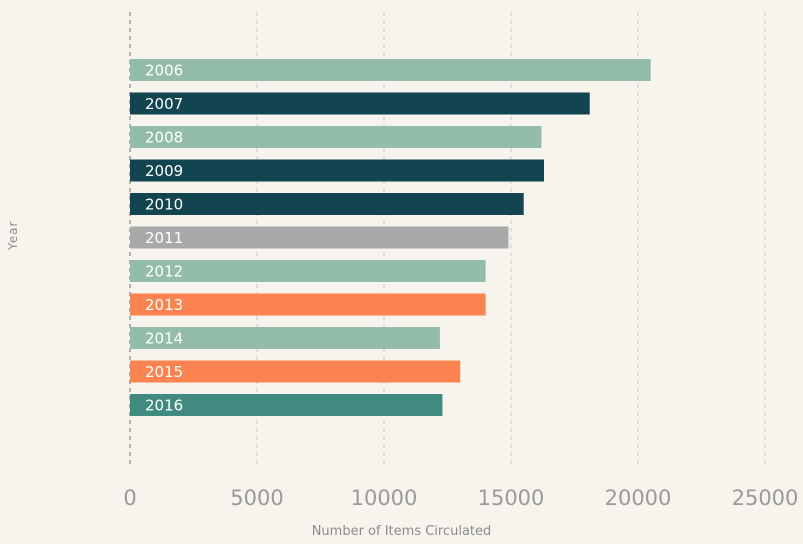  What do you see at coordinates (256, 498) in the screenshot?
I see `x-tick-label: 5000` at bounding box center [256, 498].